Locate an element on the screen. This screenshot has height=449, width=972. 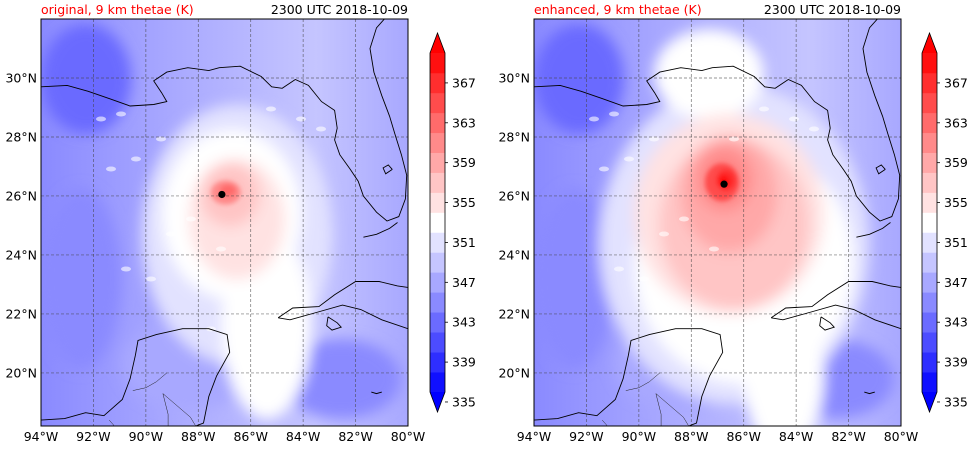
lon-tick-label: 94°W is located at coordinates (534, 436).